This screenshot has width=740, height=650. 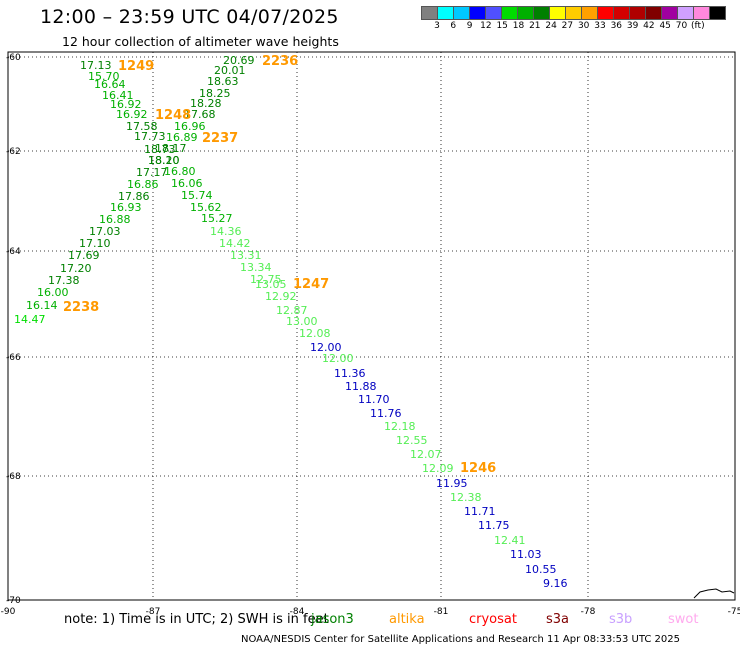 I want to click on wave-height-value: 12.87, so click(x=292, y=310).